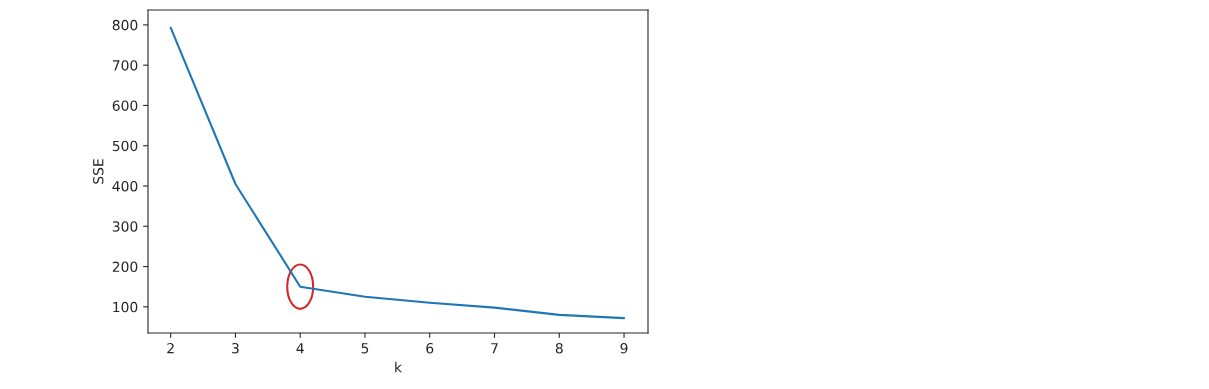 The width and height of the screenshot is (1209, 389). What do you see at coordinates (494, 348) in the screenshot?
I see `x-tick-label: 7` at bounding box center [494, 348].